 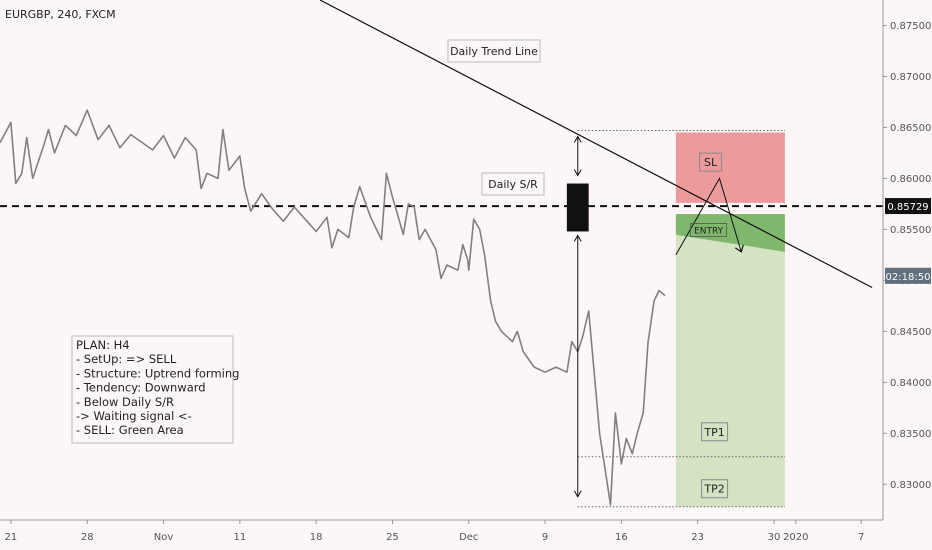 I want to click on tp1-label-box, so click(x=715, y=432).